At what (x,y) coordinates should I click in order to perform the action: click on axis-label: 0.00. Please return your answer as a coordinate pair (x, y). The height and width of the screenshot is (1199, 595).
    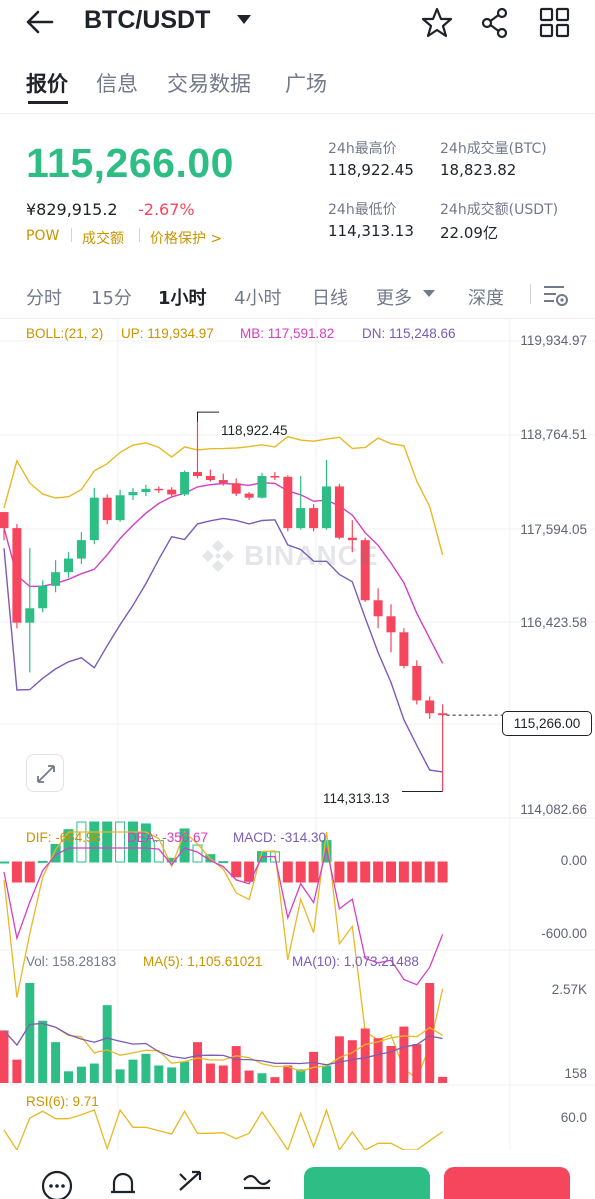
    Looking at the image, I should click on (573, 860).